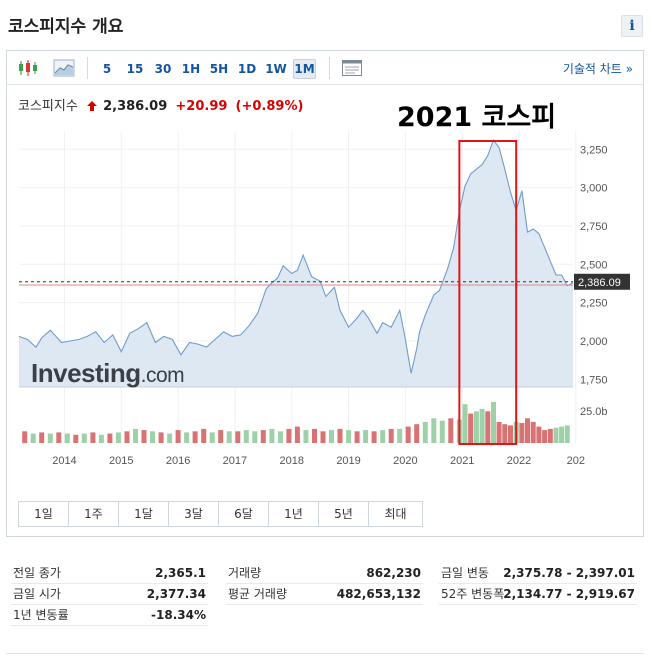  I want to click on range-5y: 5년, so click(344, 514).